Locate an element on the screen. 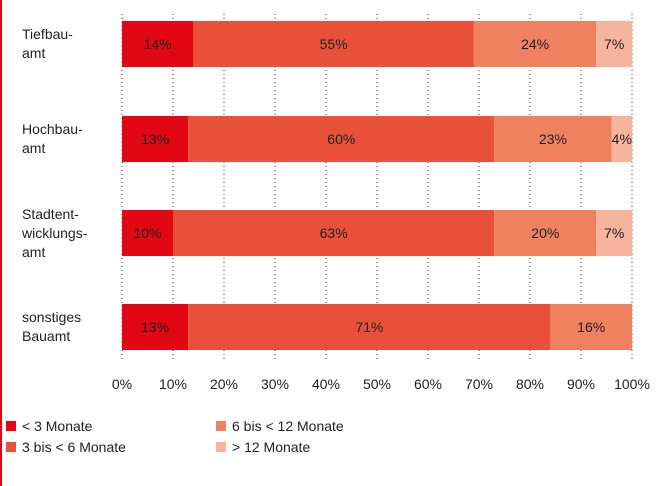  bar-value-label: 20% is located at coordinates (545, 233).